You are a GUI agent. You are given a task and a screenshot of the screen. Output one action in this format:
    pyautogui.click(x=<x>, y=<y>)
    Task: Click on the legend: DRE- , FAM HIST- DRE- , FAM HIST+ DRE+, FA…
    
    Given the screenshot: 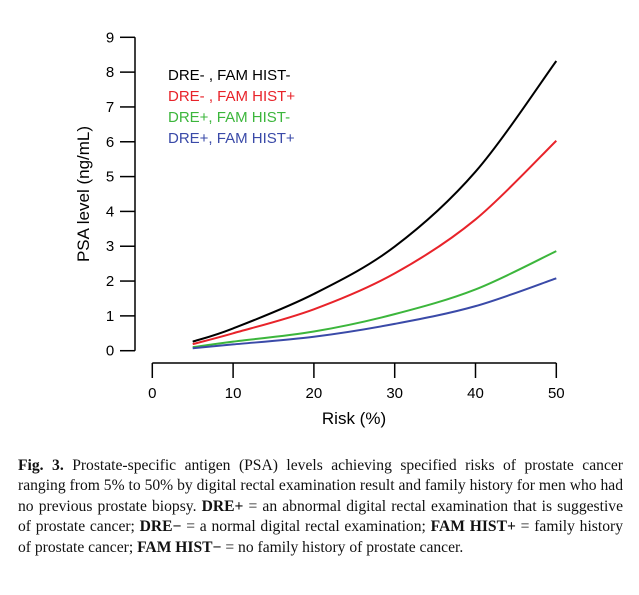 What is the action you would take?
    pyautogui.click(x=231, y=107)
    